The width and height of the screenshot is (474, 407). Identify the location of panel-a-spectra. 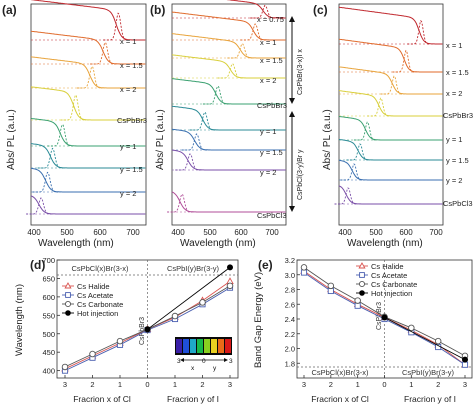
(86, 107).